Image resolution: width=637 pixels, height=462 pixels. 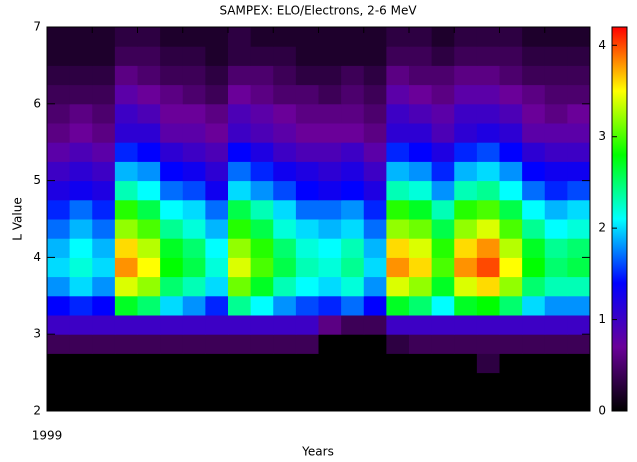 What do you see at coordinates (317, 452) in the screenshot?
I see `x-axis-label: Years` at bounding box center [317, 452].